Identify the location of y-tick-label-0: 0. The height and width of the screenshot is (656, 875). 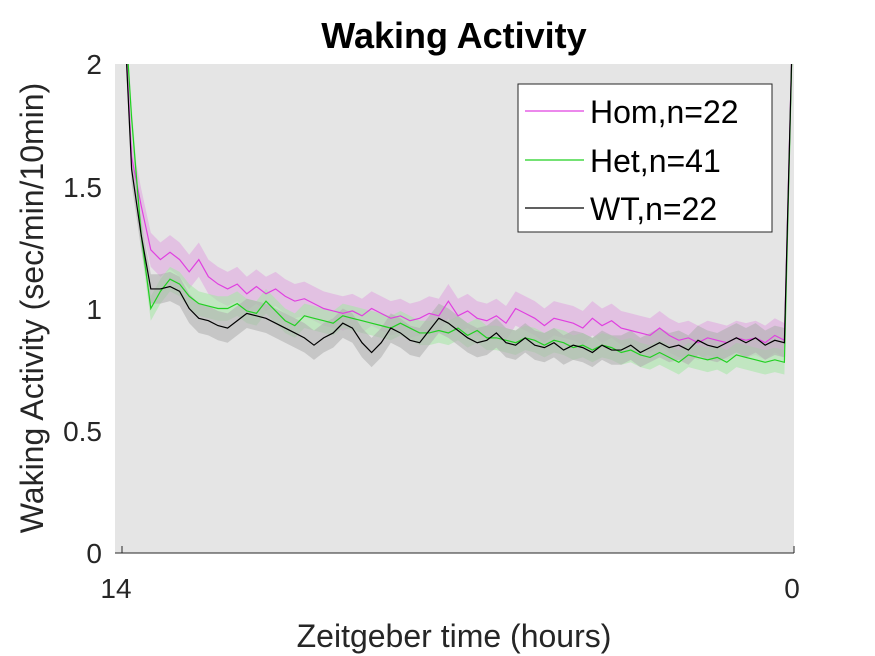
(94, 553).